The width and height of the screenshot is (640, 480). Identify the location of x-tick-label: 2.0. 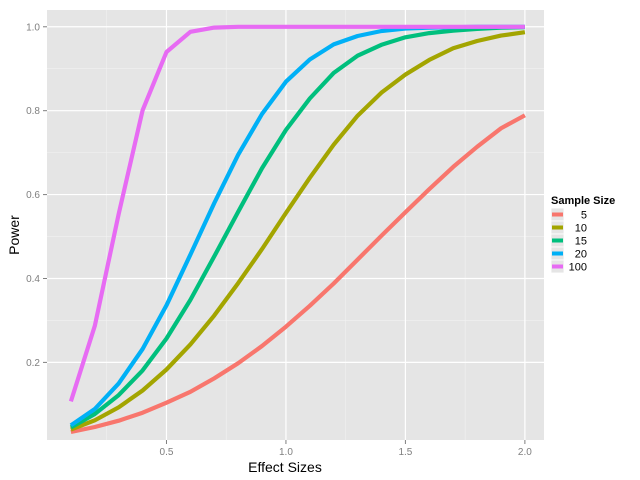
(525, 452).